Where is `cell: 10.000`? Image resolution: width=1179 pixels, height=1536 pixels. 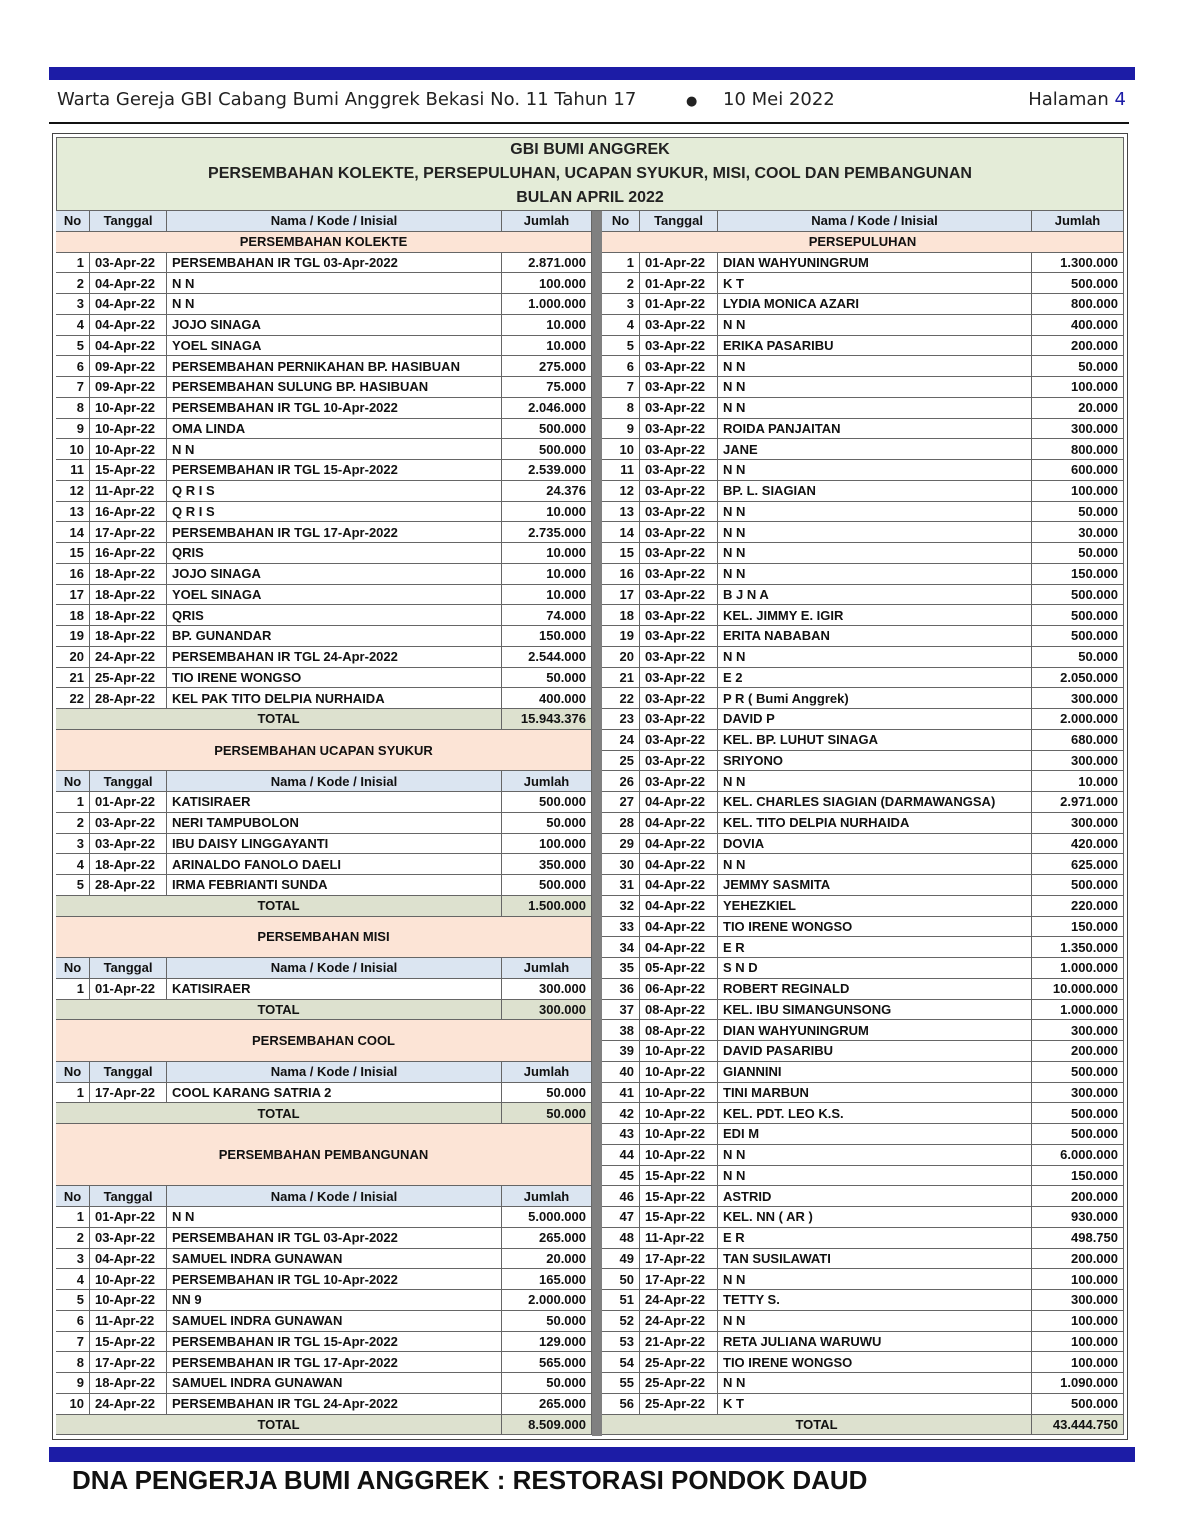
cell: 10.000 is located at coordinates (547, 325).